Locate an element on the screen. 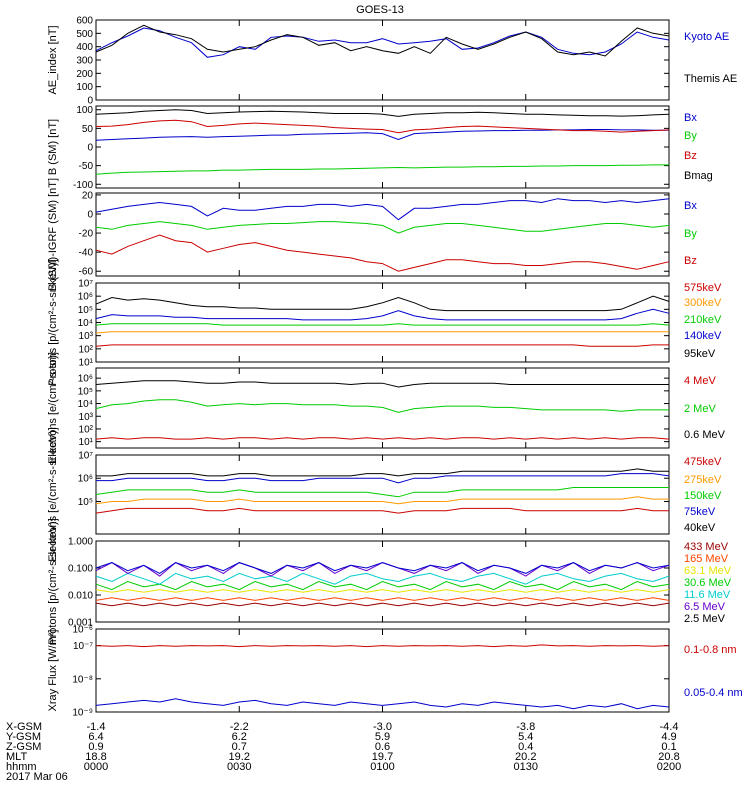  series-line-0-1-0-8-nm is located at coordinates (382, 646).